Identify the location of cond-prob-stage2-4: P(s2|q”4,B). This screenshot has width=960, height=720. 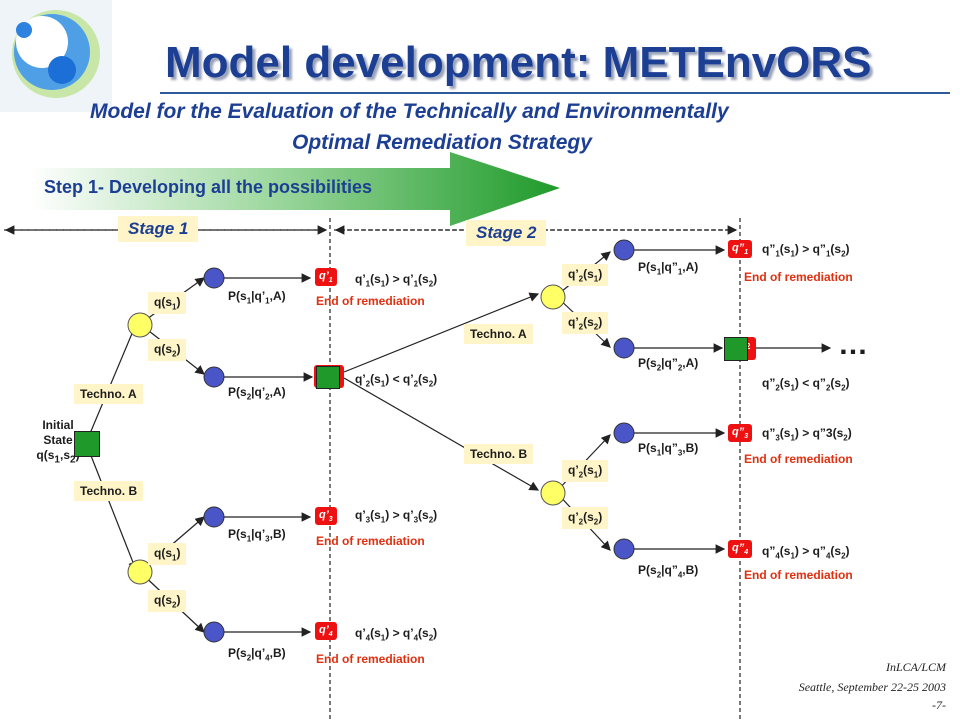
(668, 571).